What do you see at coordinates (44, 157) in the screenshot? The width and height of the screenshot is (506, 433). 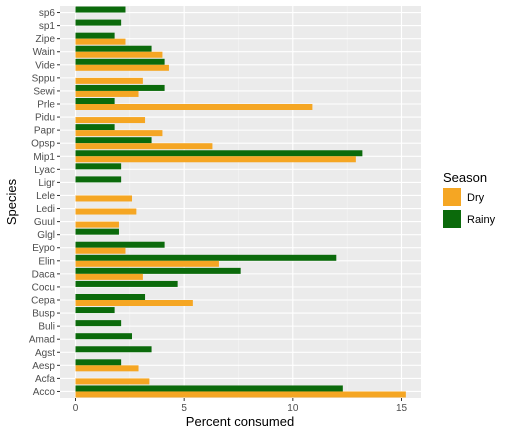 I see `y-tick-label-mip1: Mip1` at bounding box center [44, 157].